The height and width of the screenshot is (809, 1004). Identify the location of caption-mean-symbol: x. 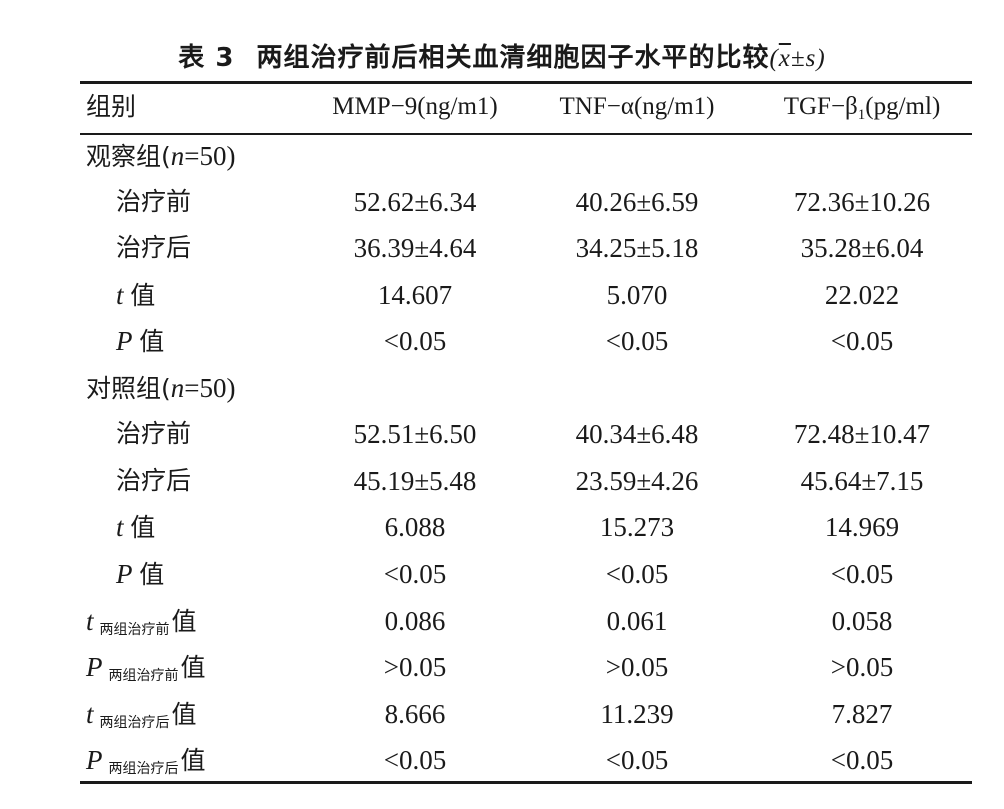
(784, 58).